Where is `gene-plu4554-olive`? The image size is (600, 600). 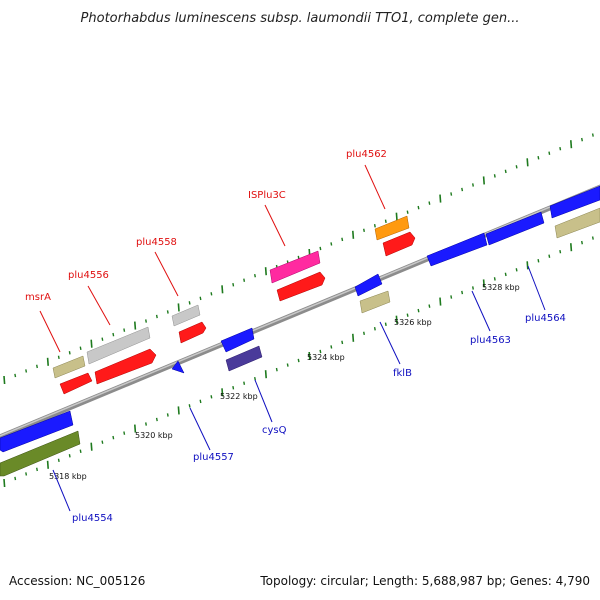
gene-plu4554-olive is located at coordinates (40, 453).